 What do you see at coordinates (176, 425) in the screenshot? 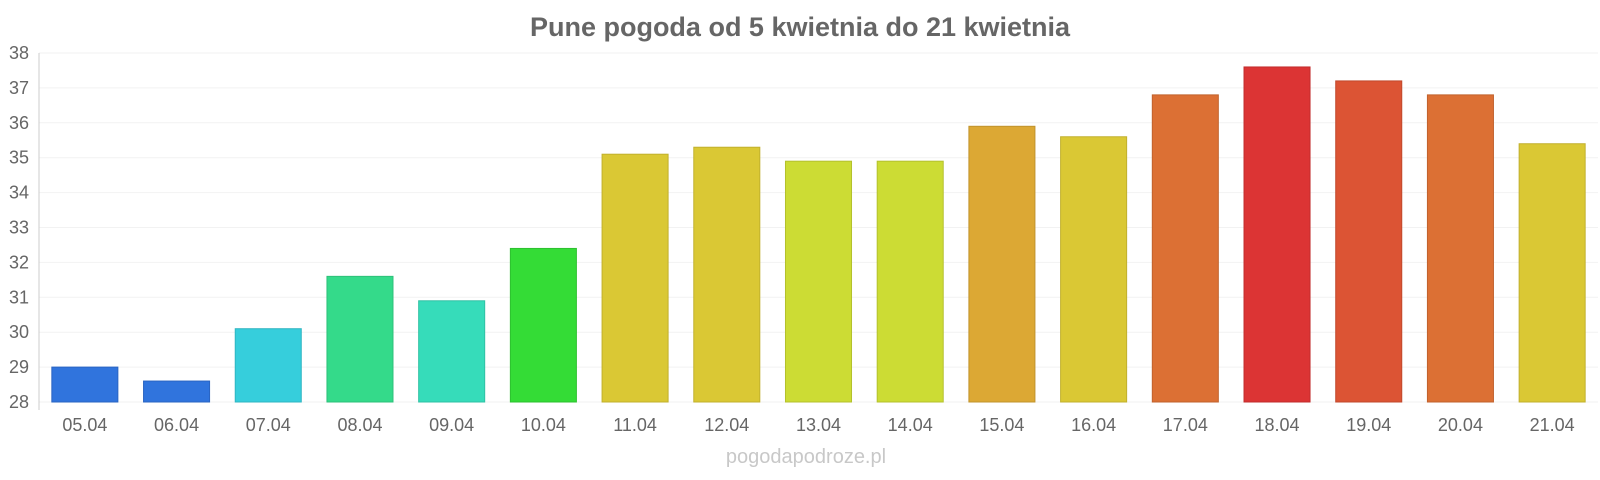
I see `x-tick-label: 06.04` at bounding box center [176, 425].